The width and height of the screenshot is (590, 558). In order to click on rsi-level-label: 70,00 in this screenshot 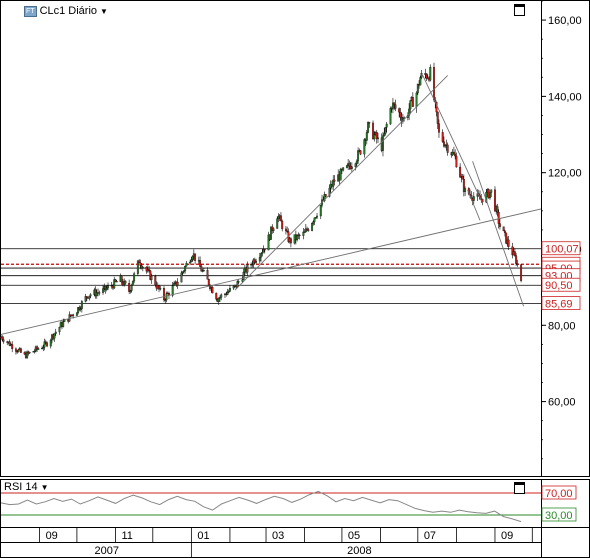, I will do `click(559, 494)`.